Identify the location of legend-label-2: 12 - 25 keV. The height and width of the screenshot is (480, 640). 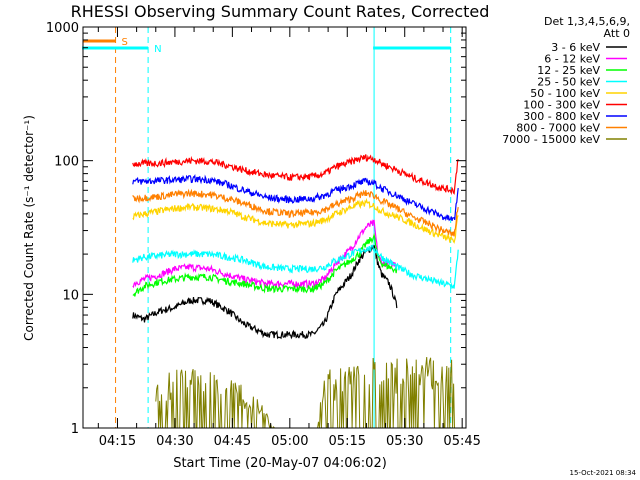
(568, 70).